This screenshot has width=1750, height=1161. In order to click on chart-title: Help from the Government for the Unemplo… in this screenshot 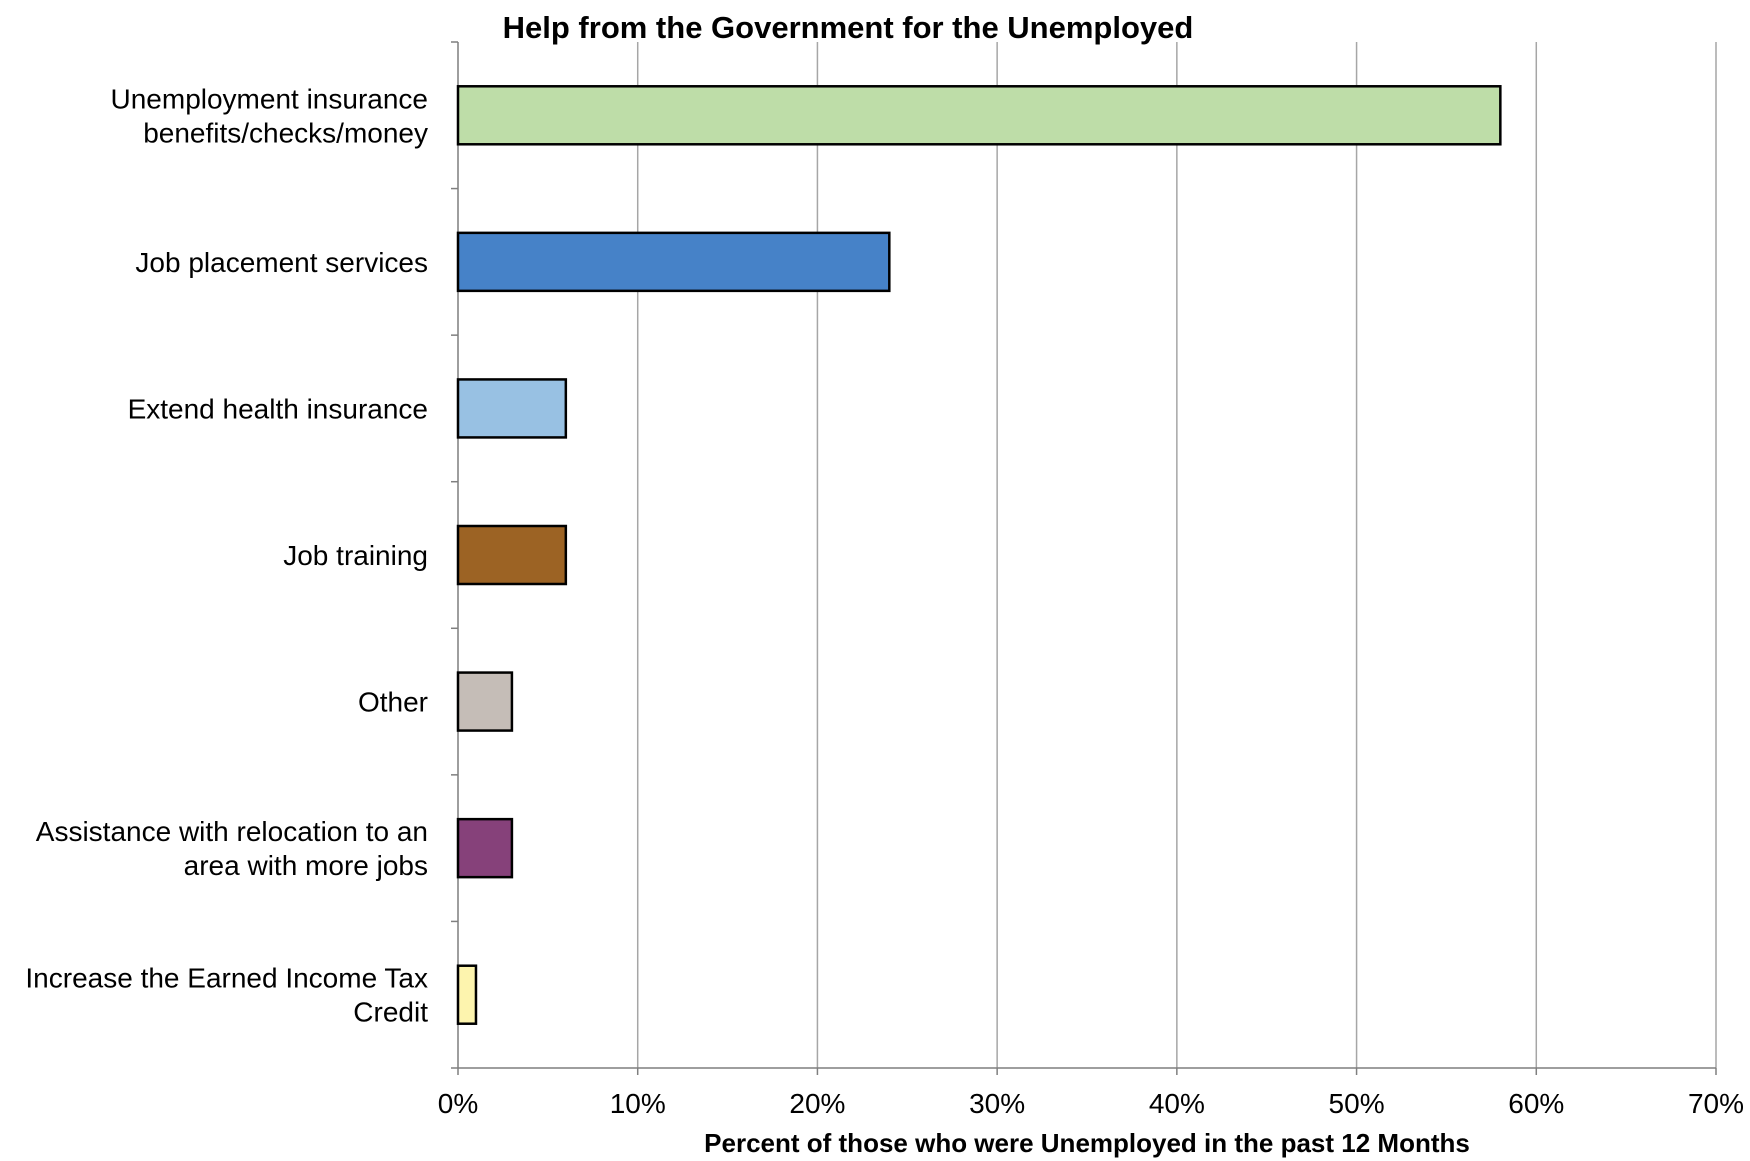, I will do `click(848, 27)`.